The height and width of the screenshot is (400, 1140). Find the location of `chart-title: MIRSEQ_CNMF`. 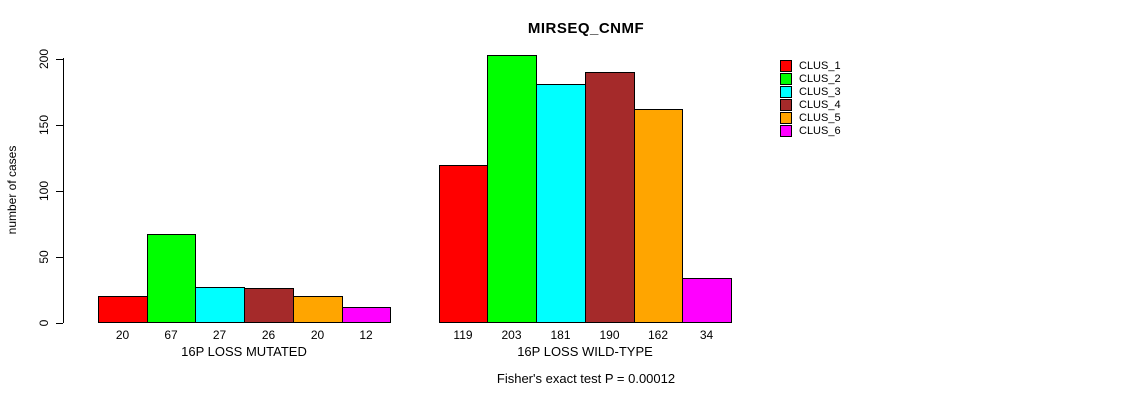

chart-title: MIRSEQ_CNMF is located at coordinates (586, 28).